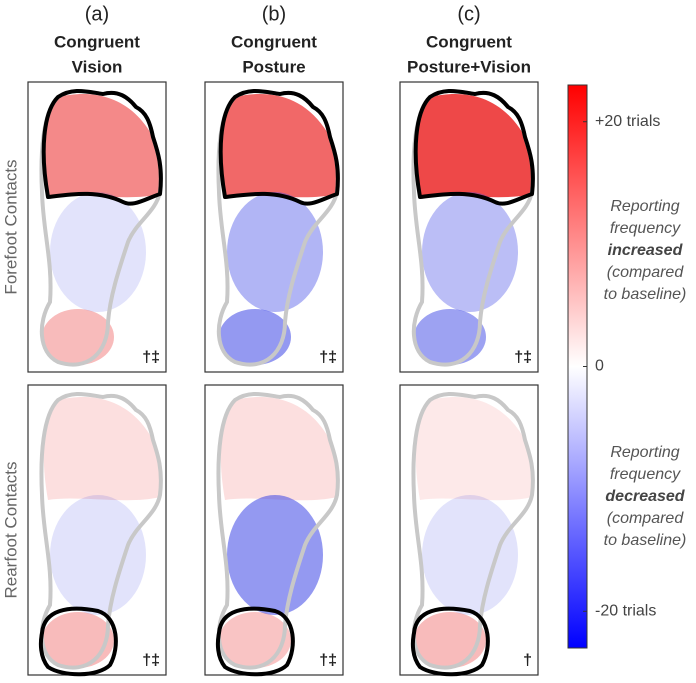 This screenshot has width=696, height=683. What do you see at coordinates (469, 66) in the screenshot?
I see `column-title: Posture+Vision` at bounding box center [469, 66].